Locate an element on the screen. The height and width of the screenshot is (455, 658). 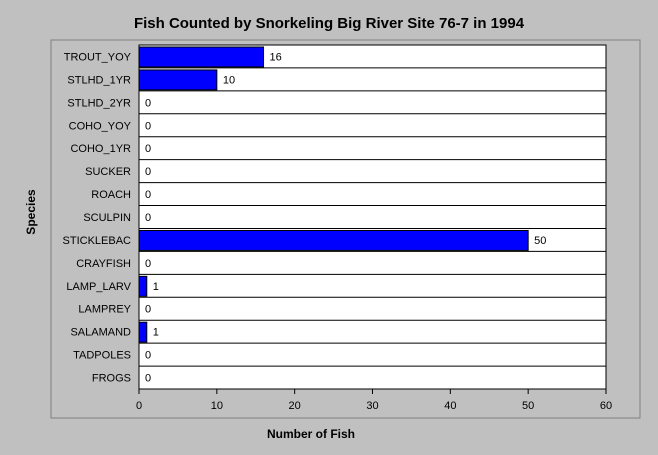
y-axis-label: Species is located at coordinates (31, 212).